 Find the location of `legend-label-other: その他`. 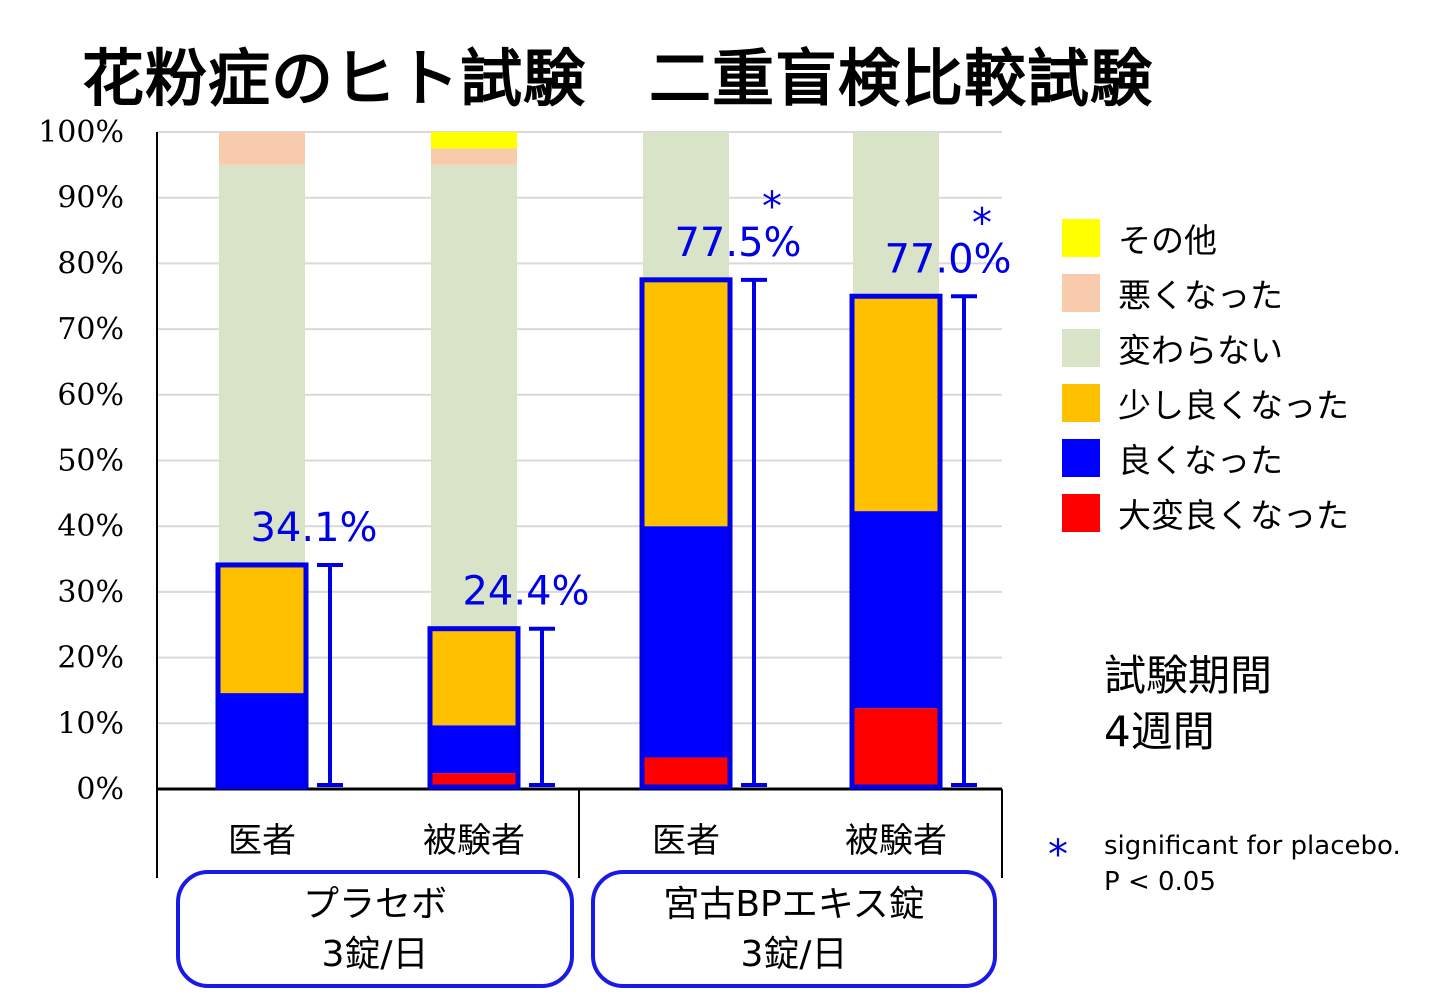

legend-label-other: その他 is located at coordinates (1167, 240).